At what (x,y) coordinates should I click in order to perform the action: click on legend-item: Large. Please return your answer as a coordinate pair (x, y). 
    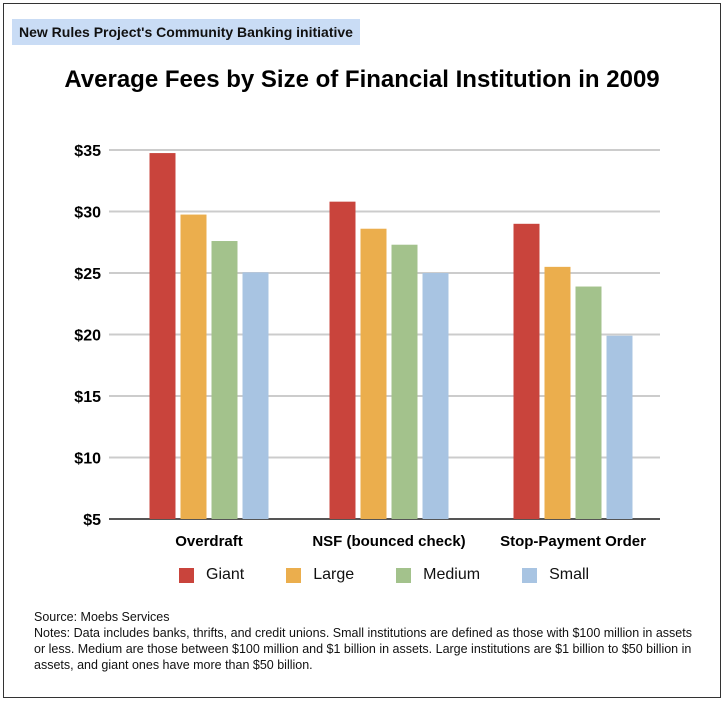
    Looking at the image, I should click on (320, 575).